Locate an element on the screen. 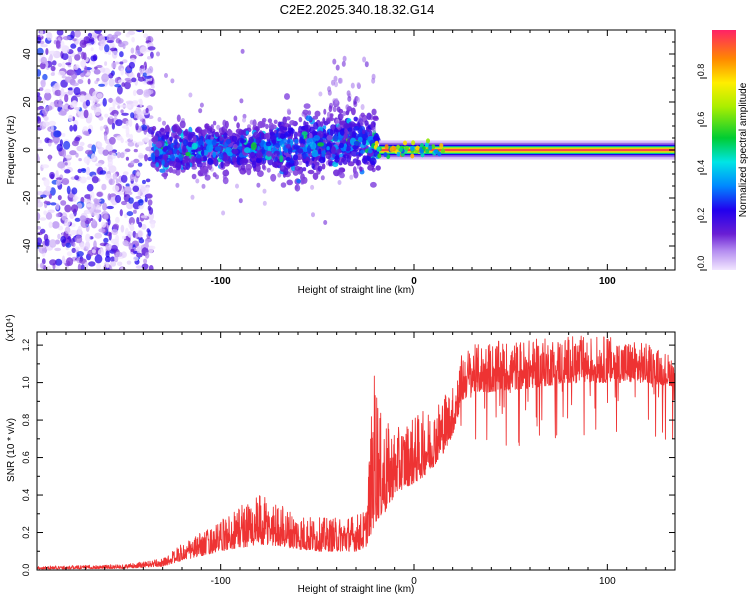  colorbar-tick-label: 0.0 is located at coordinates (701, 262).